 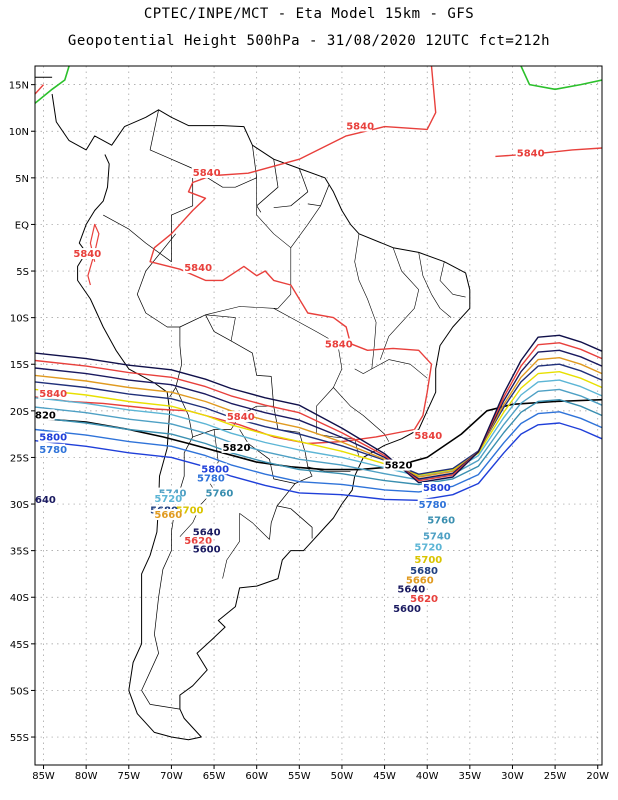 I want to click on lon-tick-label: 50W, so click(x=342, y=776).